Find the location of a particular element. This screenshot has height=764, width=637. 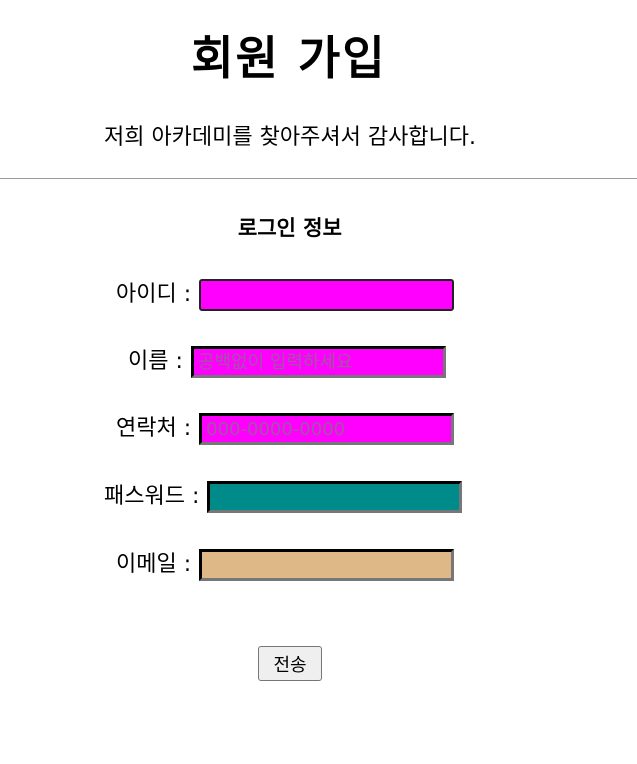

id-row: 아이디 : is located at coordinates (285, 295).